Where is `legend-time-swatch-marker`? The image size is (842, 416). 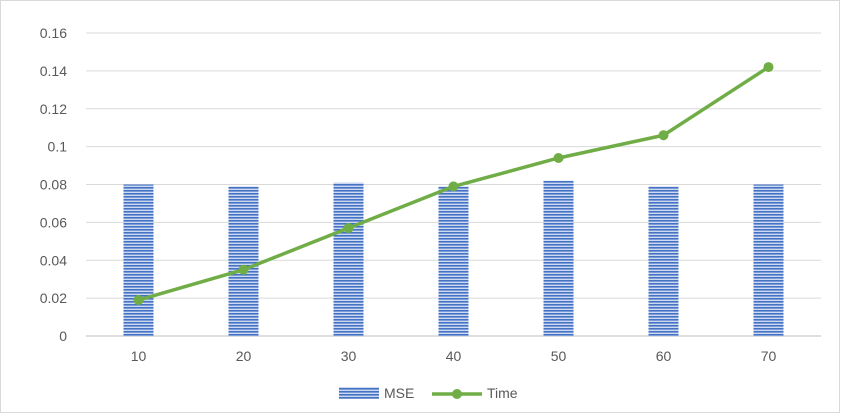
legend-time-swatch-marker is located at coordinates (457, 394).